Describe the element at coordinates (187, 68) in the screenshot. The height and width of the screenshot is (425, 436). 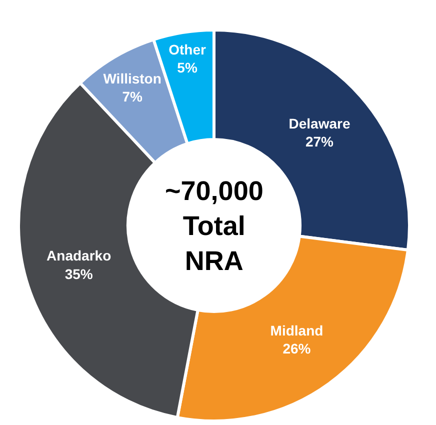
I see `data-label: 5%` at that location.